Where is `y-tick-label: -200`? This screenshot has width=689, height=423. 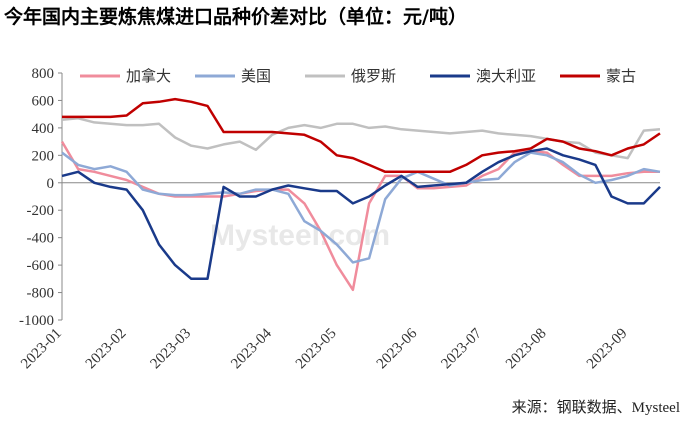 y-tick-label: -200 is located at coordinates (41, 211).